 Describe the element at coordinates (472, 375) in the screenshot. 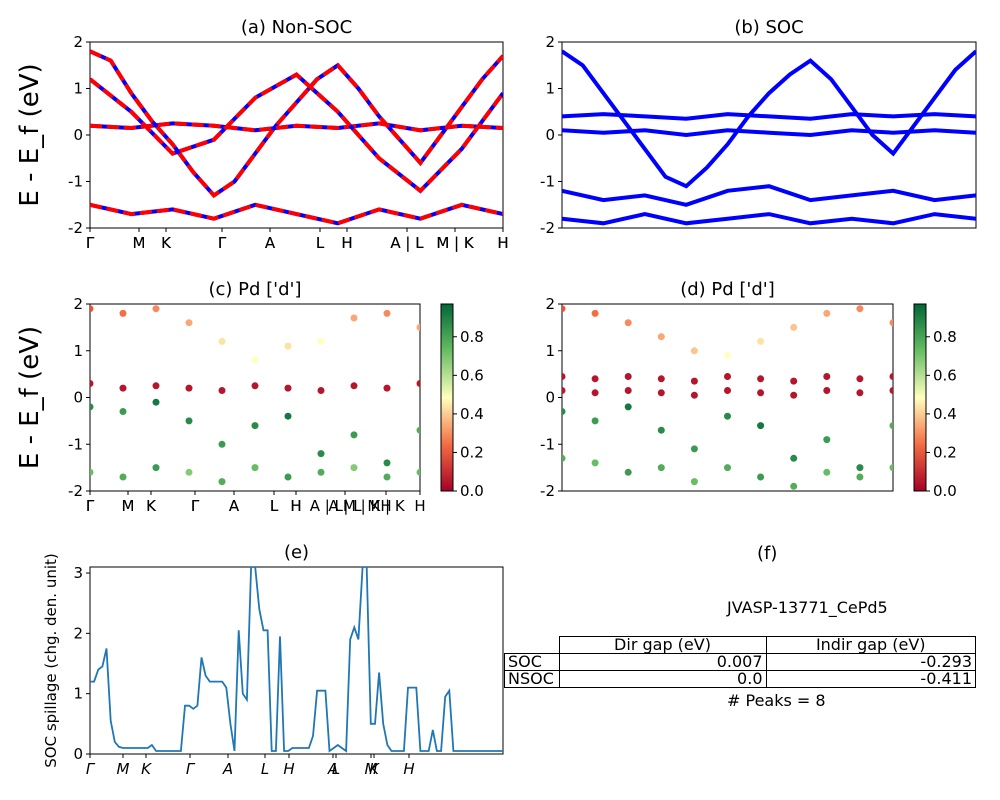

I see `colorbar-tick-label: 0.6` at that location.